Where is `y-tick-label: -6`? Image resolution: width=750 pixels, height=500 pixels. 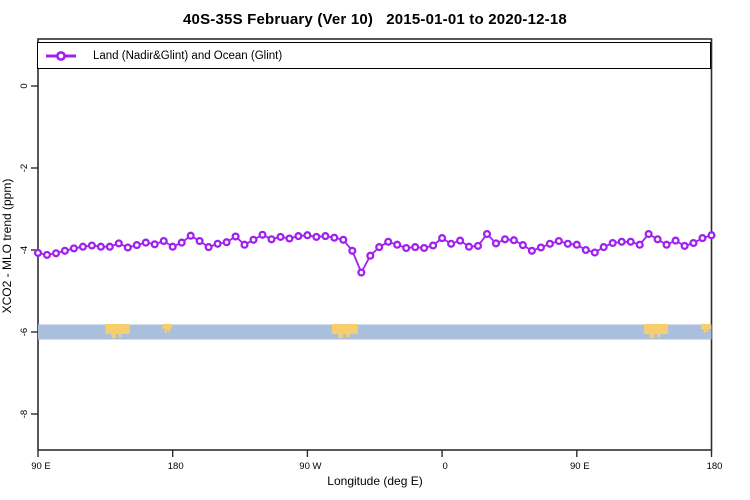
y-tick-label: -6 is located at coordinates (24, 332).